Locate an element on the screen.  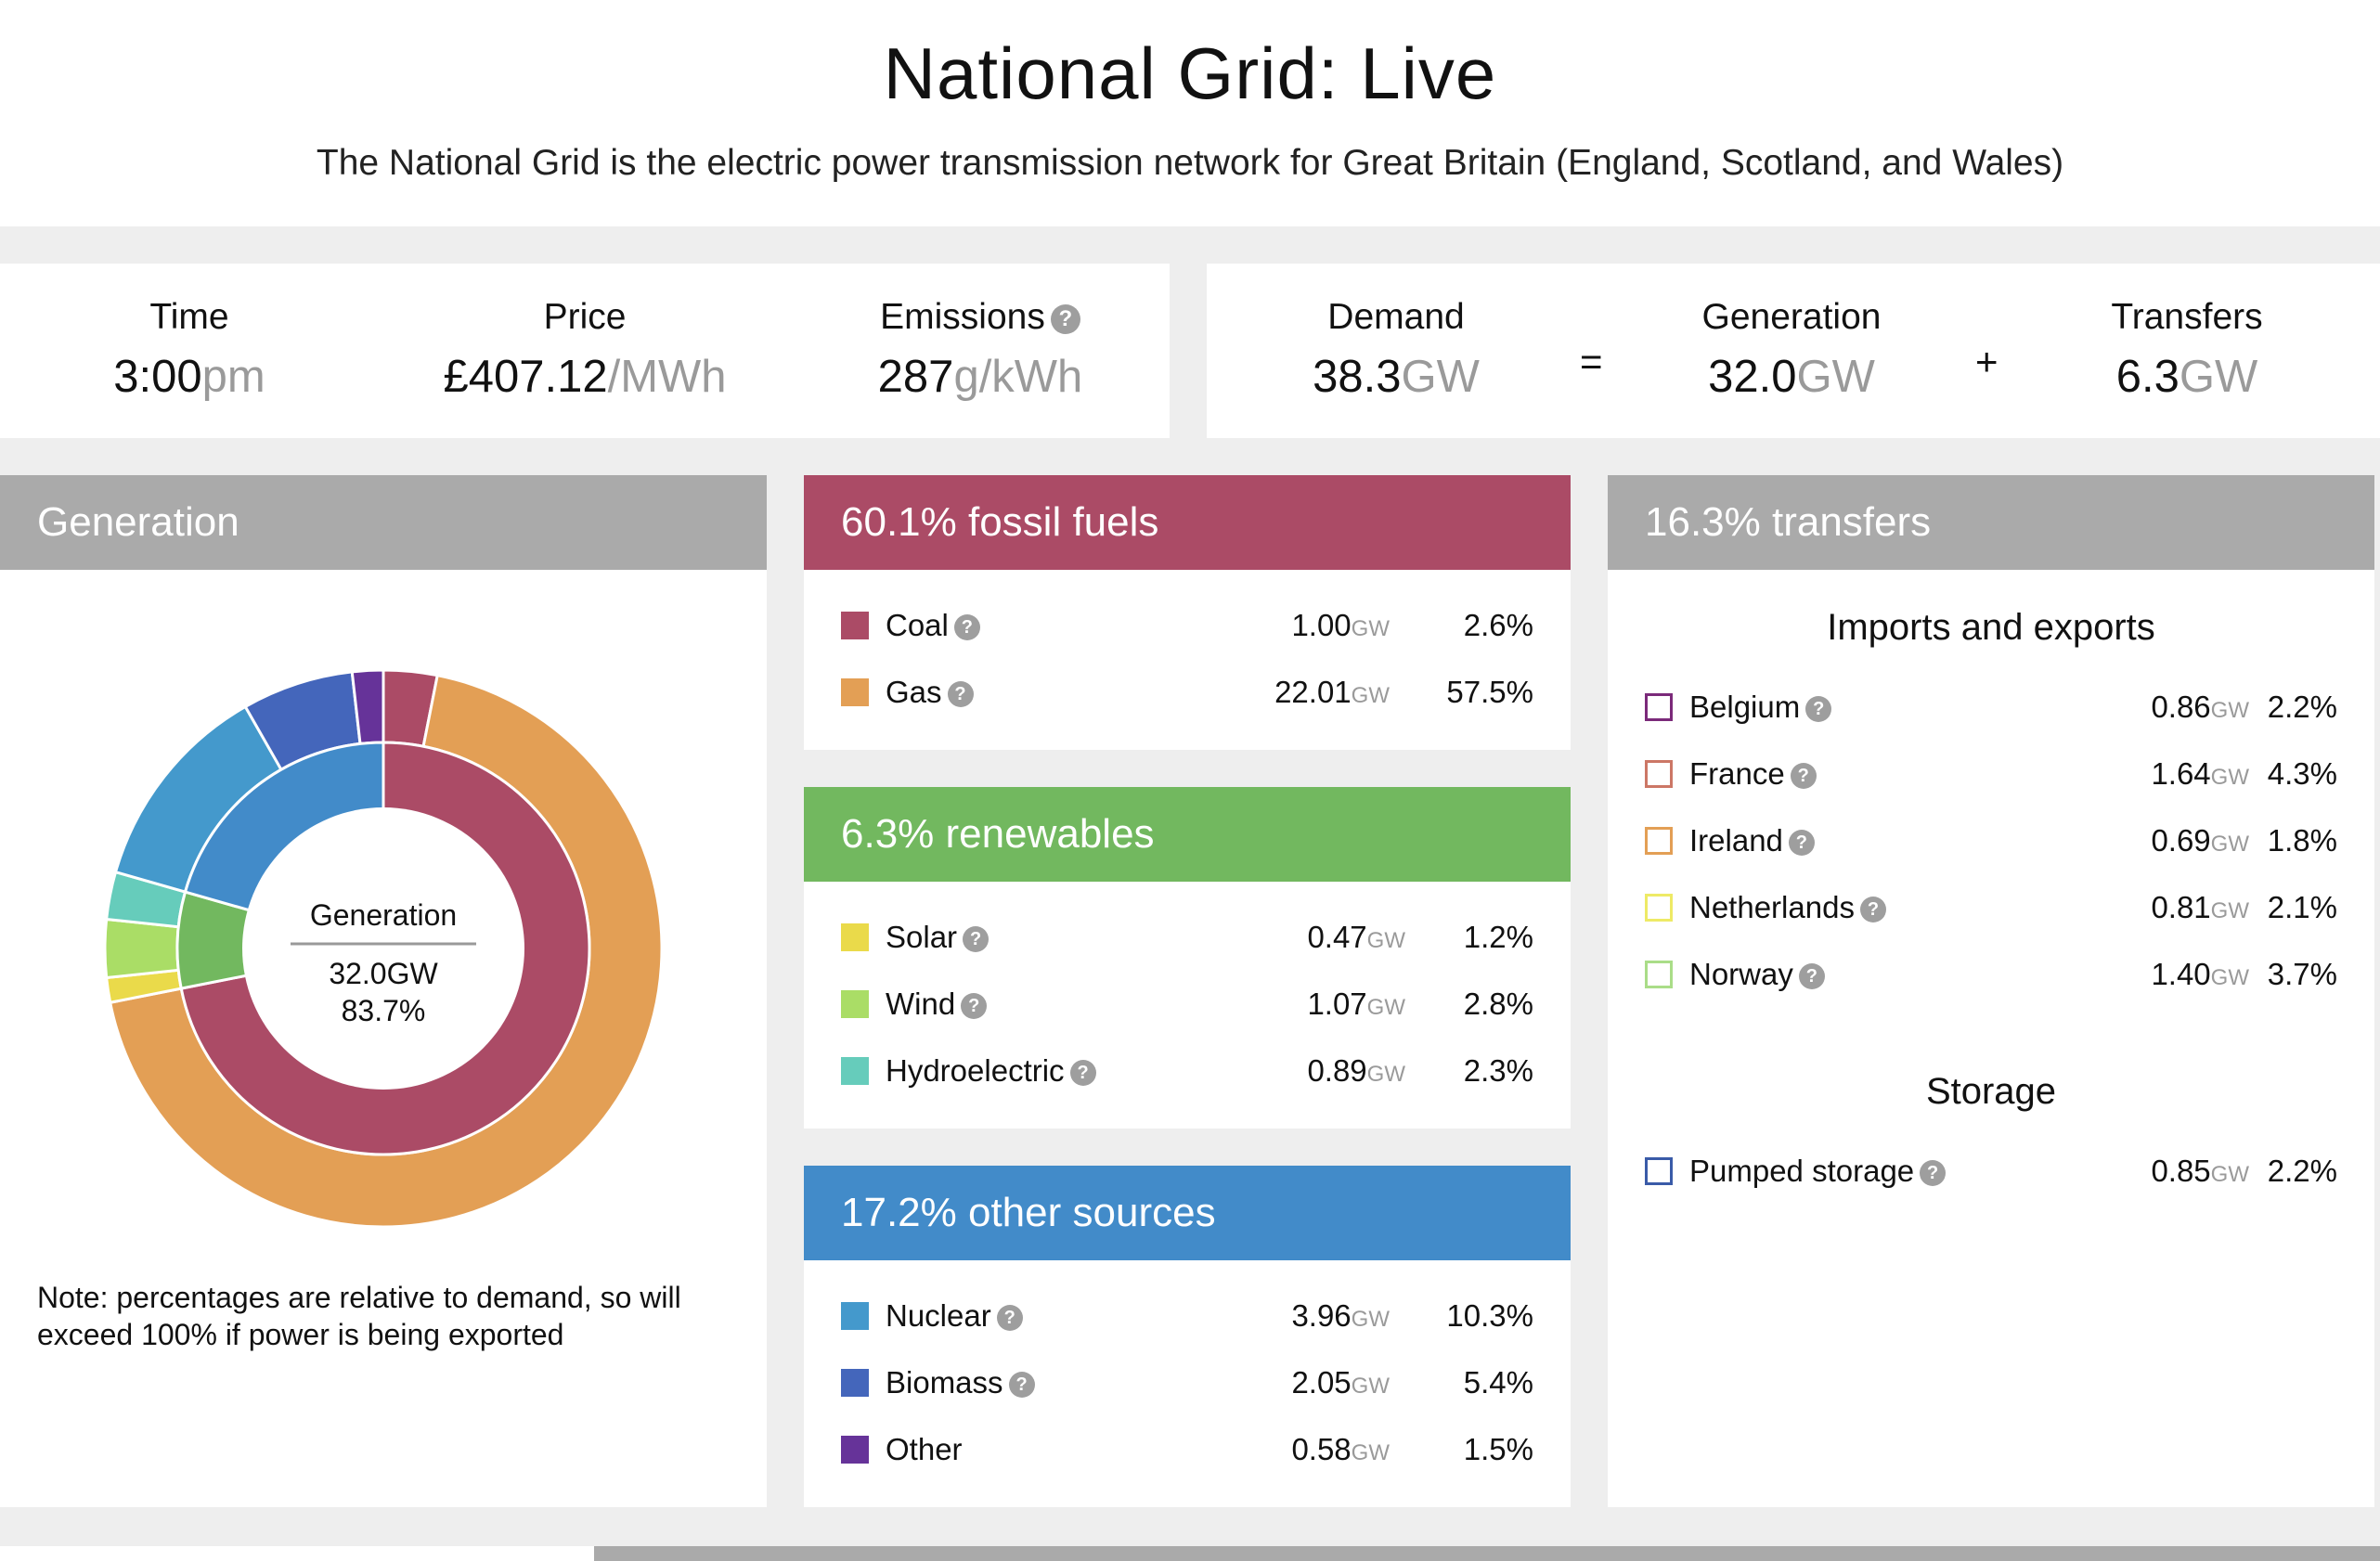
source-pct: 2.3% is located at coordinates (1498, 1070).